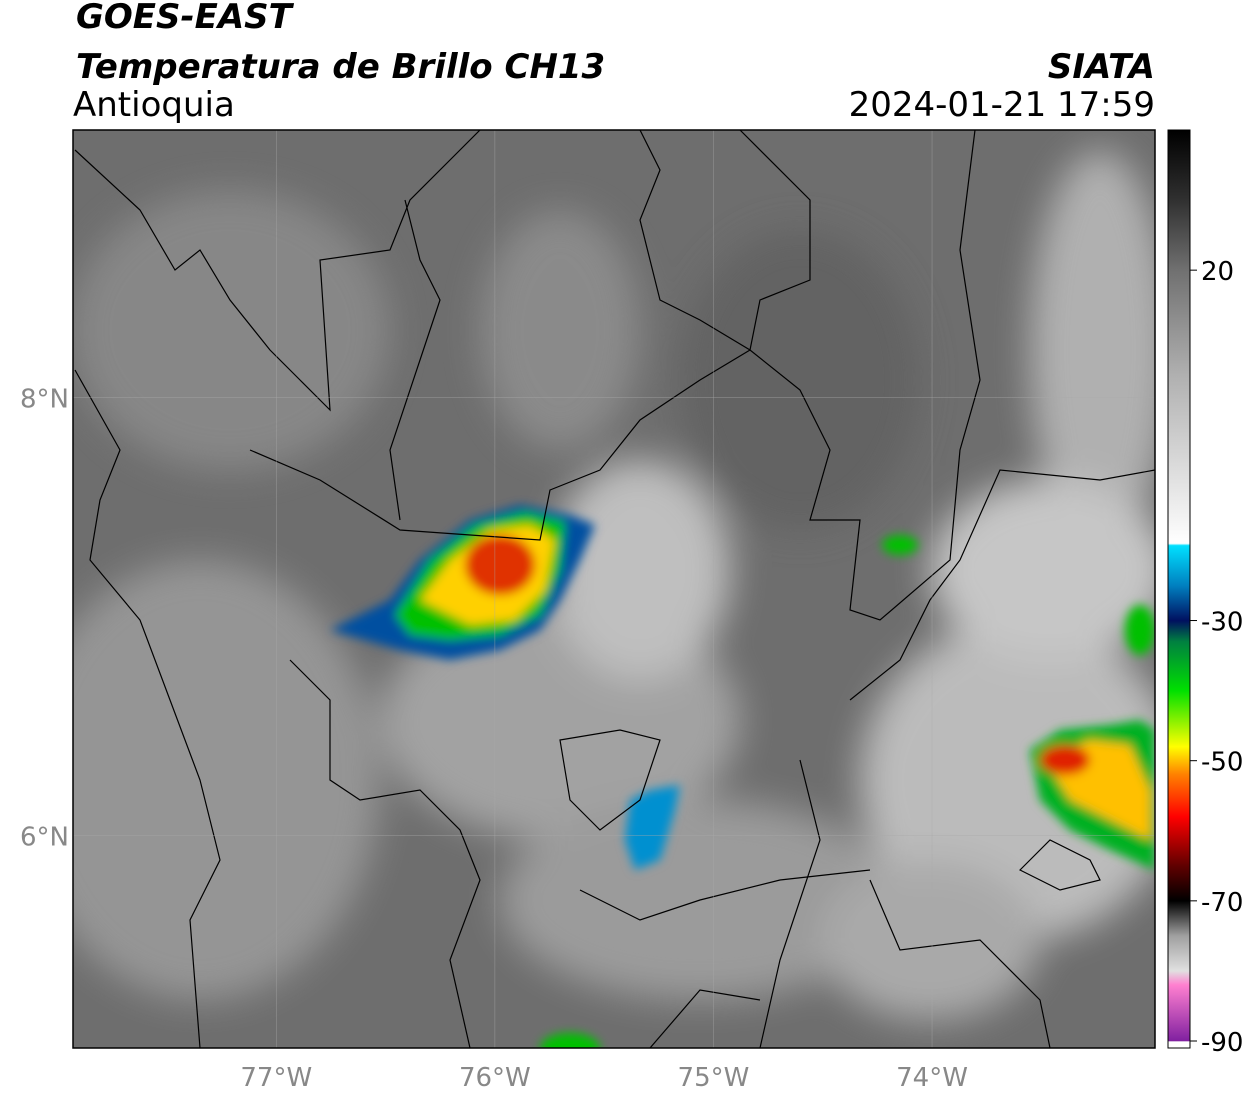 Image resolution: width=1252 pixels, height=1103 pixels. Describe the element at coordinates (1222, 1043) in the screenshot. I see `colorbar-label: -90` at that location.